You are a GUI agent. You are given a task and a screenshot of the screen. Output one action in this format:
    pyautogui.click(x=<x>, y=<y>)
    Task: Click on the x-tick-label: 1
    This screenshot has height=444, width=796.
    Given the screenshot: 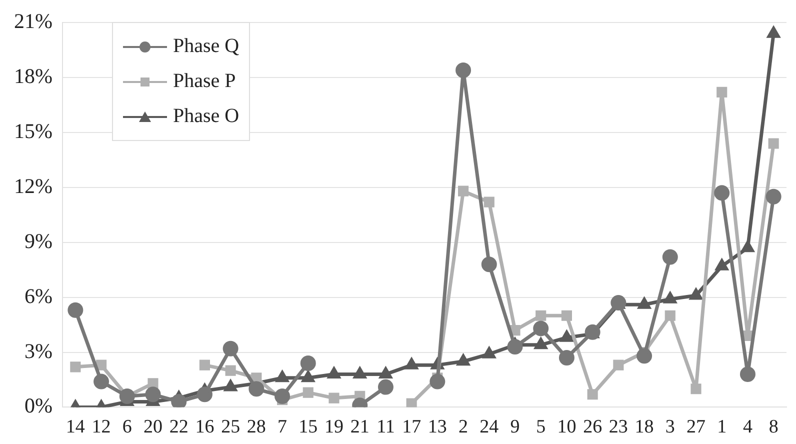 What is the action you would take?
    pyautogui.click(x=722, y=427)
    